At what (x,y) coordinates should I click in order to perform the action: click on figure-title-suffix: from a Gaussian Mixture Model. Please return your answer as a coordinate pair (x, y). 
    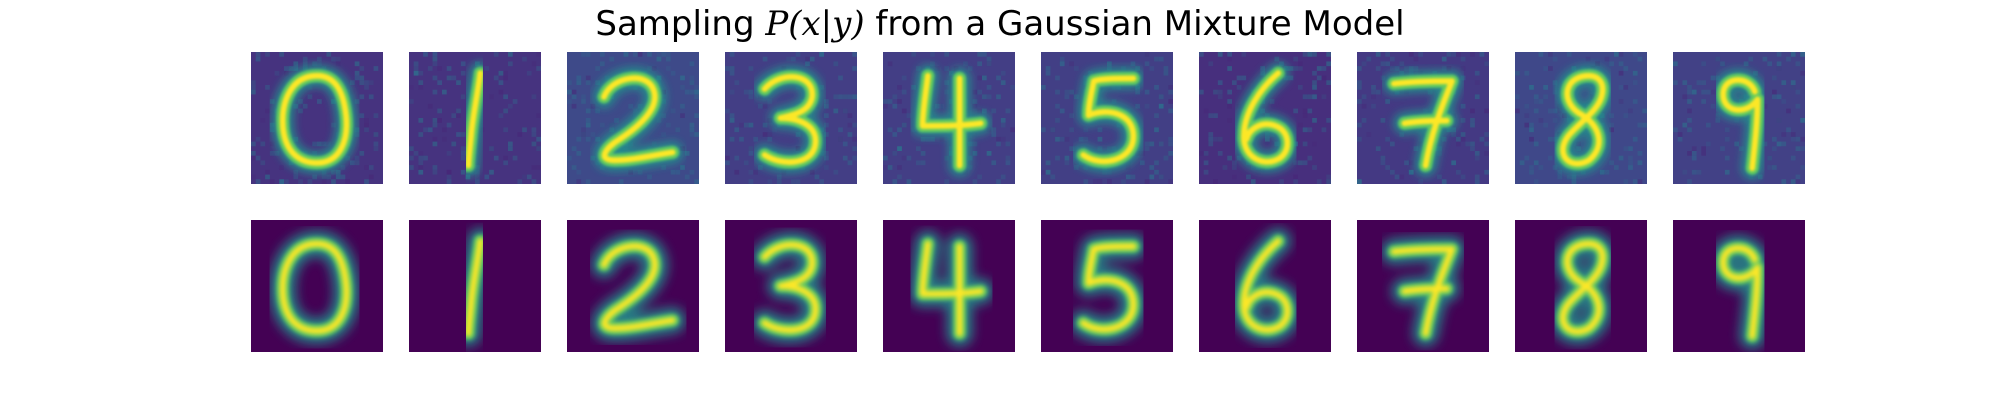
    Looking at the image, I should click on (1134, 24).